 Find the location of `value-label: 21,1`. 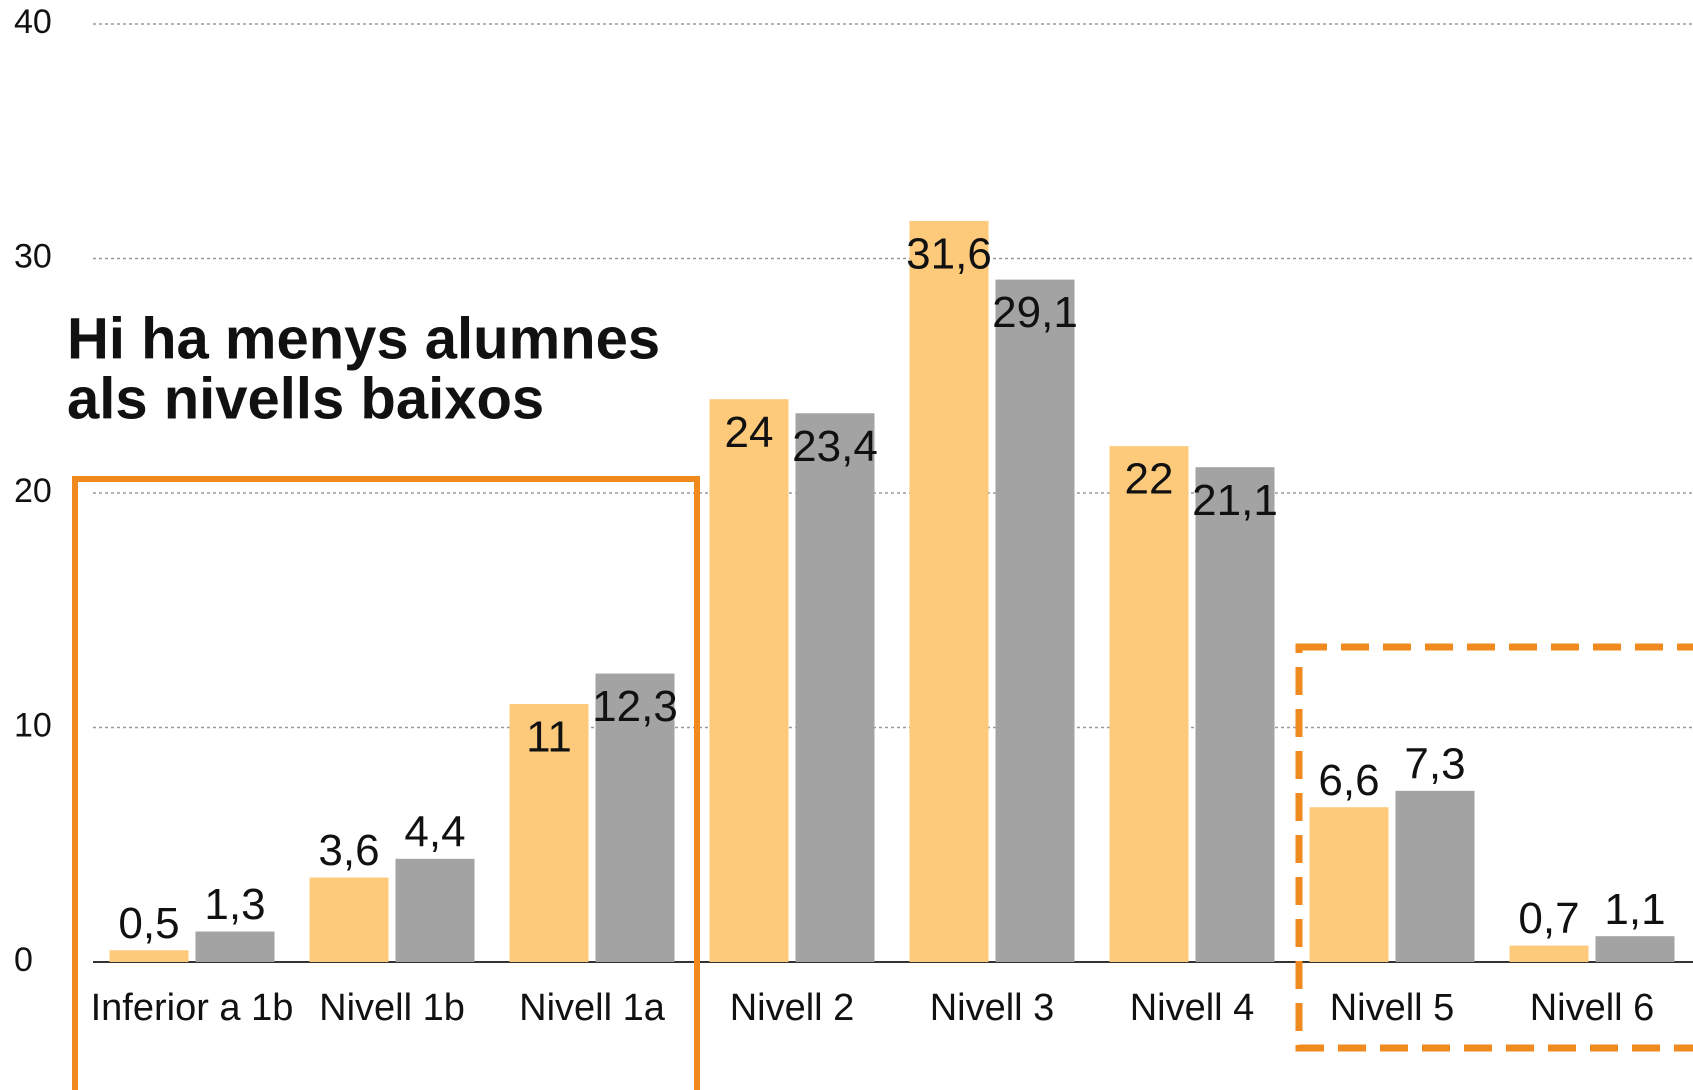

value-label: 21,1 is located at coordinates (1235, 500).